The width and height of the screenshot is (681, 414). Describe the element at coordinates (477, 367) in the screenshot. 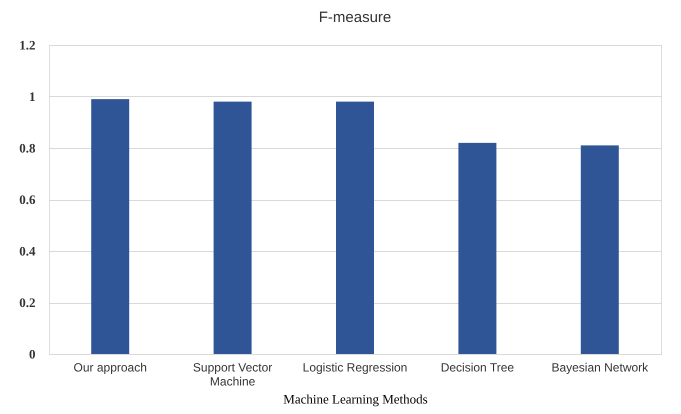

I see `x-tick-label: Decision Tree` at that location.